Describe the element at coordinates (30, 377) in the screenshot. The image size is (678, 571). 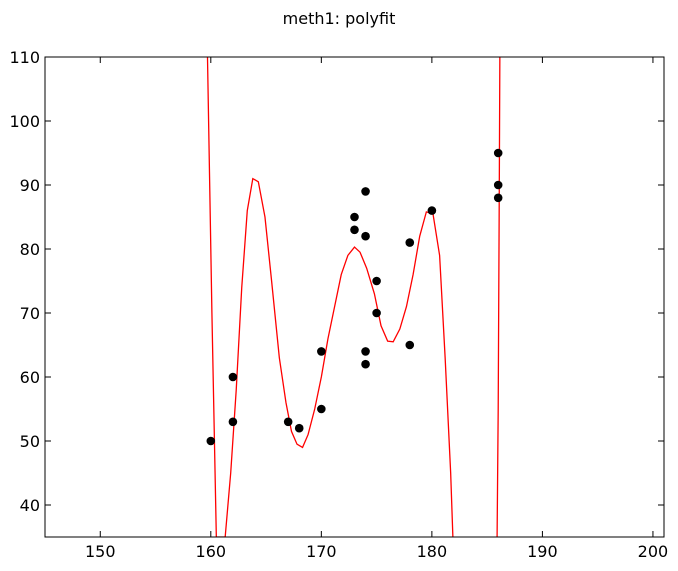
I see `y-tick-label: 60` at that location.